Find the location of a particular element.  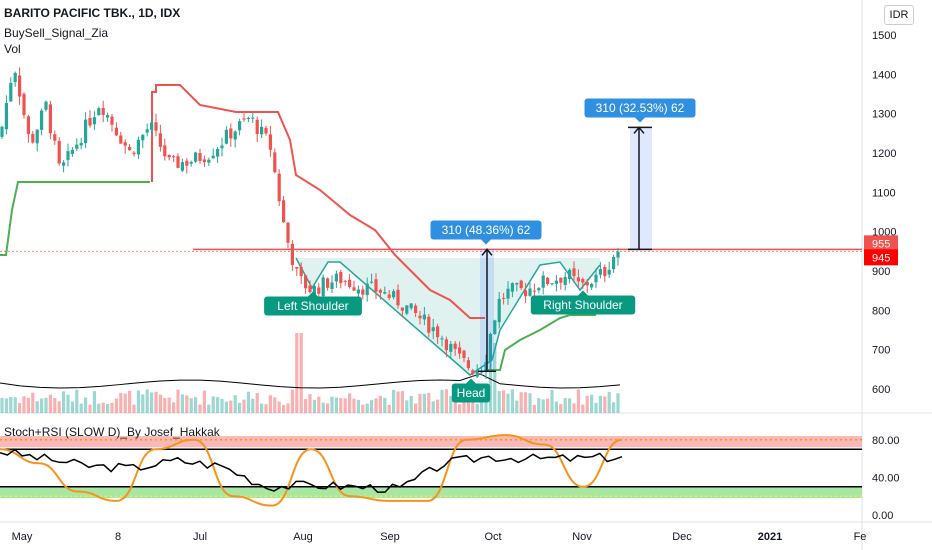

measure-label-1: 310 (48.36%) 62 is located at coordinates (486, 232).